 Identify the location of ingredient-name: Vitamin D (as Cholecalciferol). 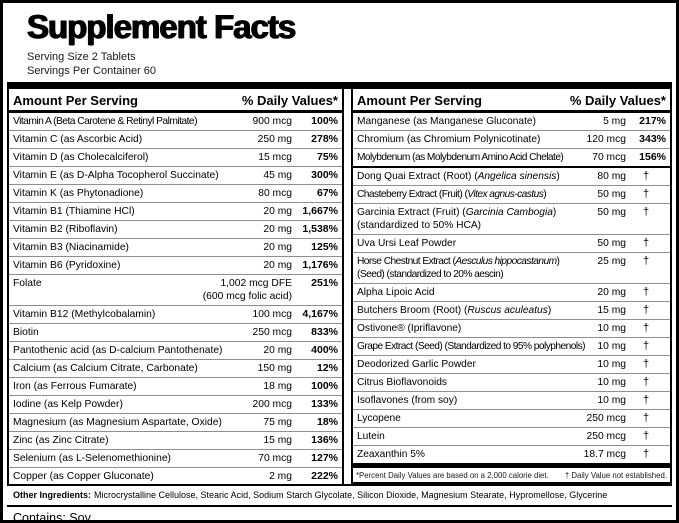
(81, 157).